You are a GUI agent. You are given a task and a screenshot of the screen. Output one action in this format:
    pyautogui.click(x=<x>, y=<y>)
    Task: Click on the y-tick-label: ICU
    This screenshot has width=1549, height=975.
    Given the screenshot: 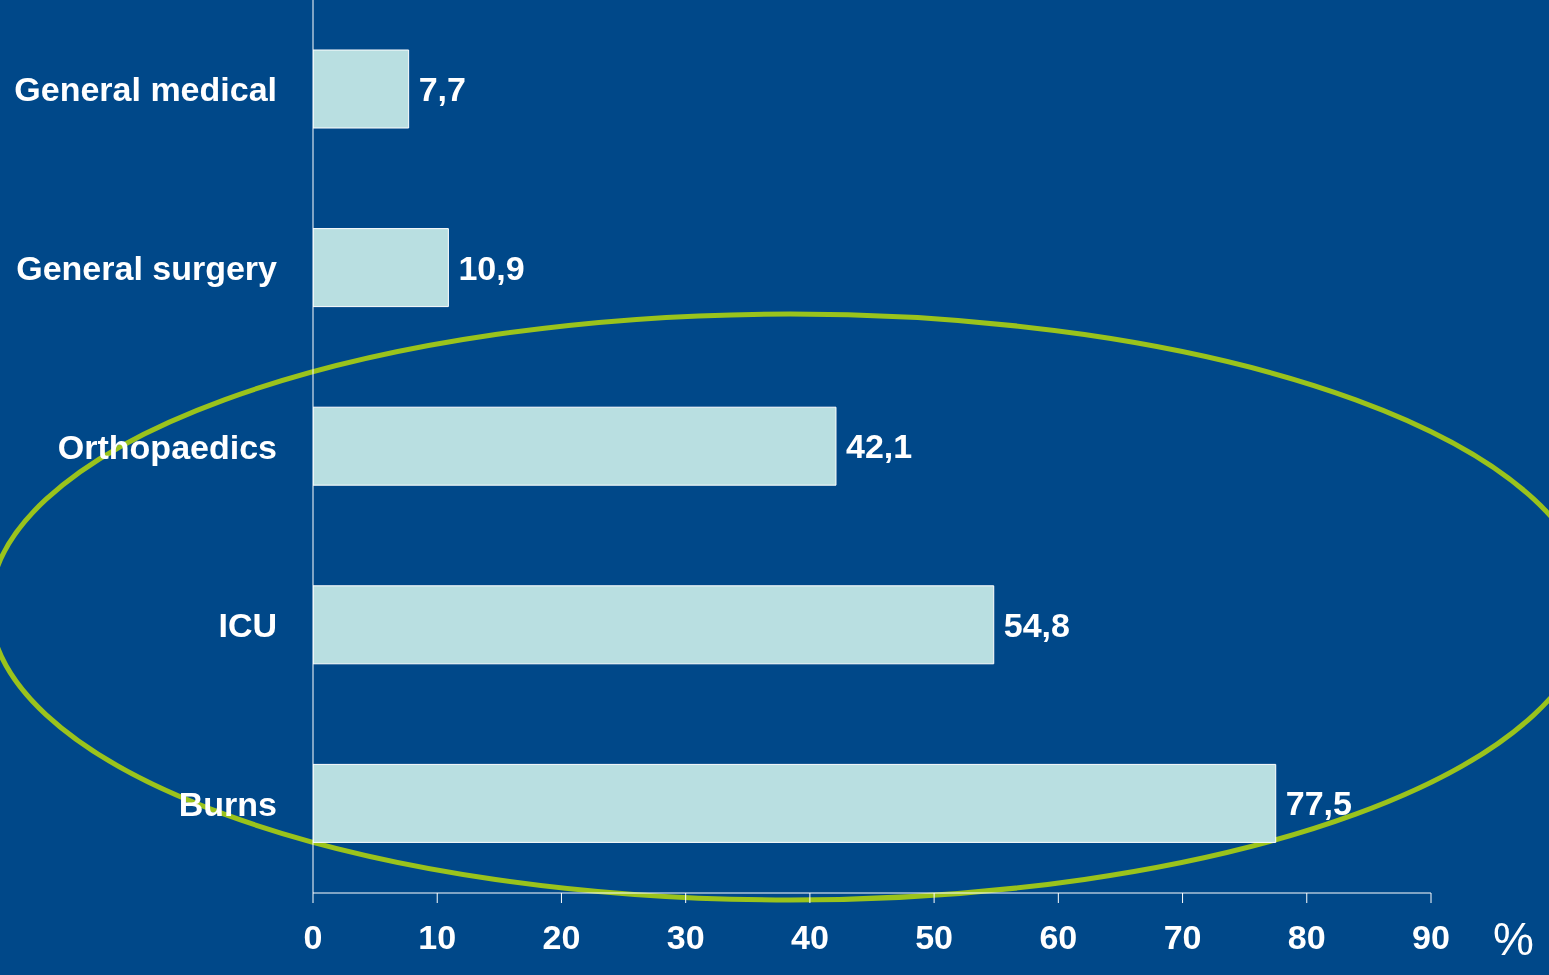 What is the action you would take?
    pyautogui.click(x=247, y=625)
    